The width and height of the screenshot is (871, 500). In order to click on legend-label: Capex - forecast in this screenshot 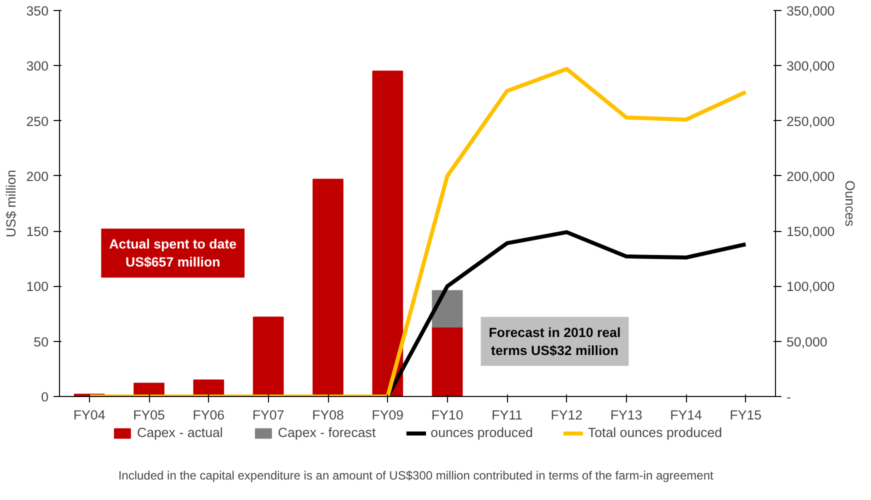, I will do `click(327, 432)`.